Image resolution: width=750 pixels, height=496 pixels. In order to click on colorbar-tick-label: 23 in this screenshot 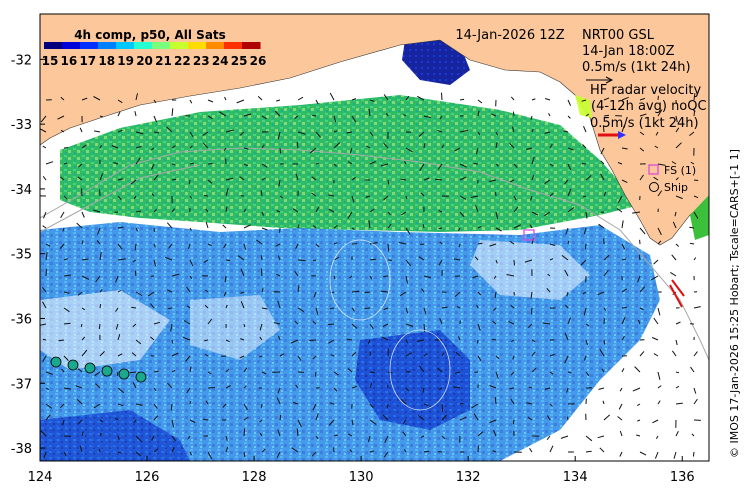, I will do `click(201, 61)`.